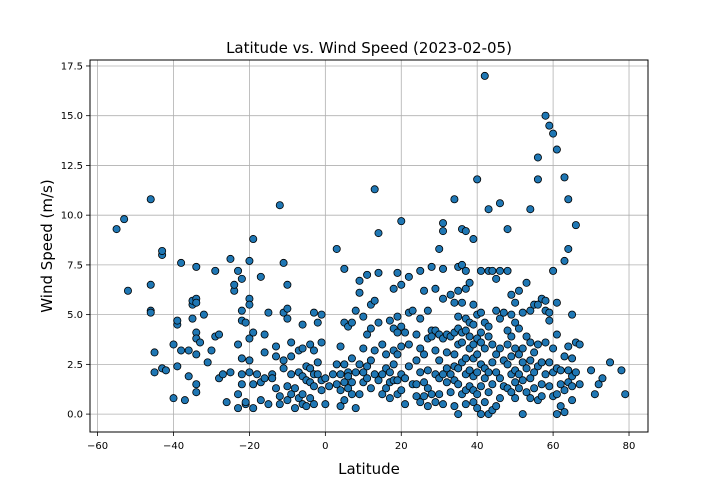 The image size is (720, 504). I want to click on x-tick-label: 0, so click(325, 446).